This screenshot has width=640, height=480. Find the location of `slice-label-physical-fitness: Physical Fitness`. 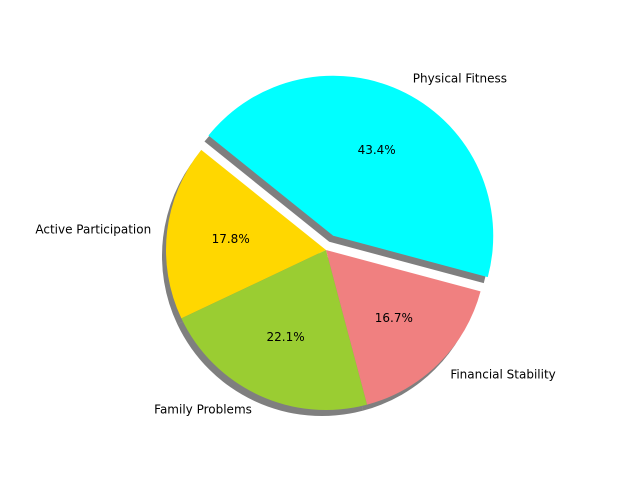

slice-label-physical-fitness: Physical Fitness is located at coordinates (460, 79).